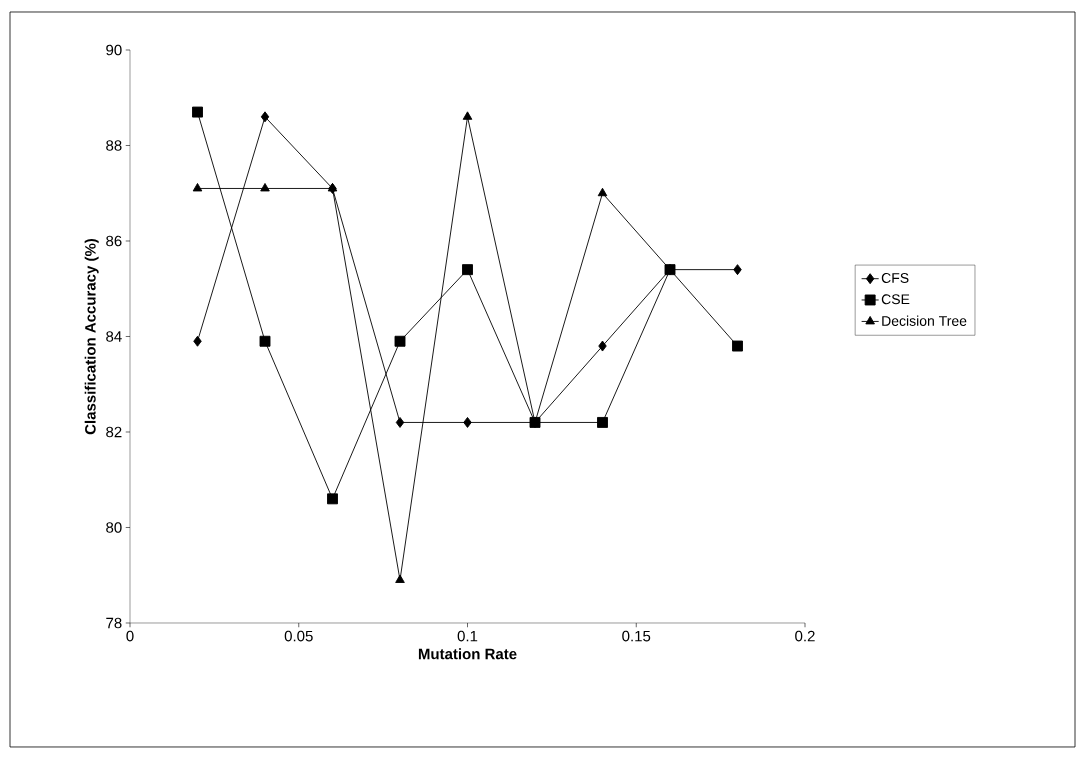  Describe the element at coordinates (114, 623) in the screenshot. I see `y-tick-label: 78` at that location.